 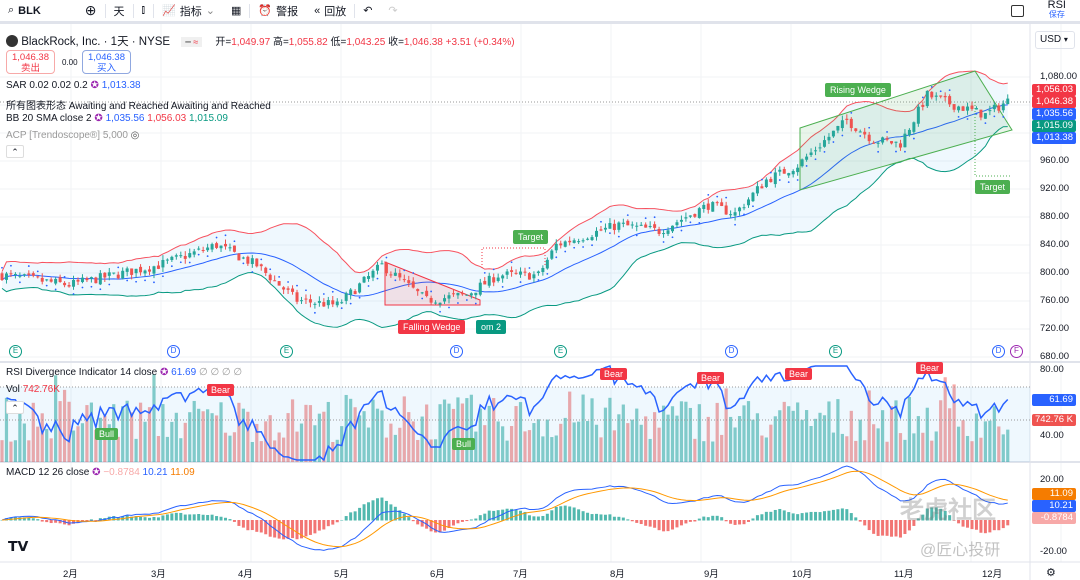 What do you see at coordinates (91, 11) in the screenshot?
I see `compare-button: ⊕` at bounding box center [91, 11].